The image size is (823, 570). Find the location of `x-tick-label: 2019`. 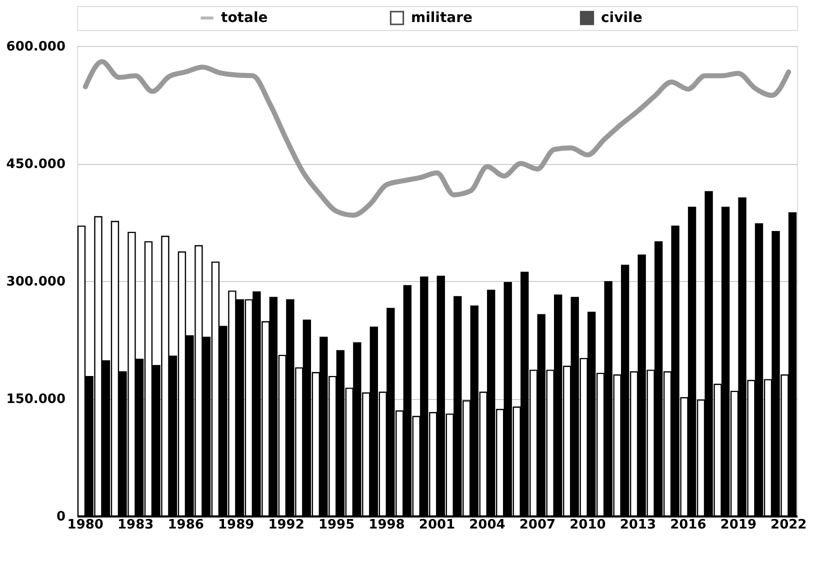

x-tick-label: 2019 is located at coordinates (738, 525).